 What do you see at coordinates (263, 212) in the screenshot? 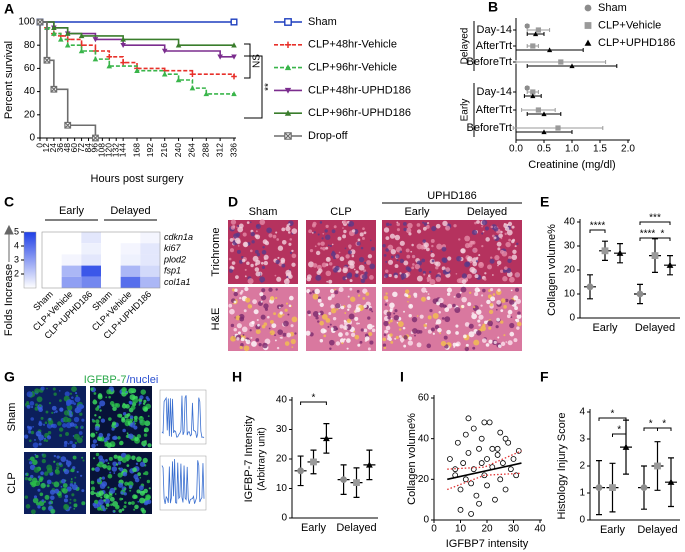
I see `column-label: Sham` at bounding box center [263, 212].